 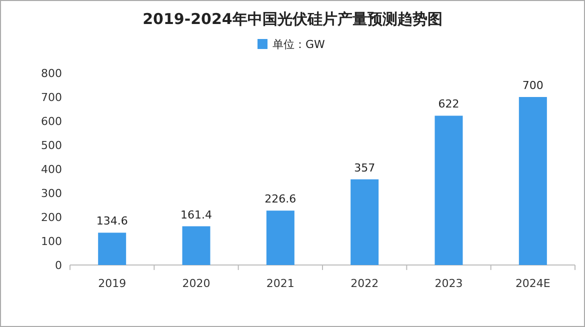 I want to click on y-tick-label: 0, so click(x=58, y=265).